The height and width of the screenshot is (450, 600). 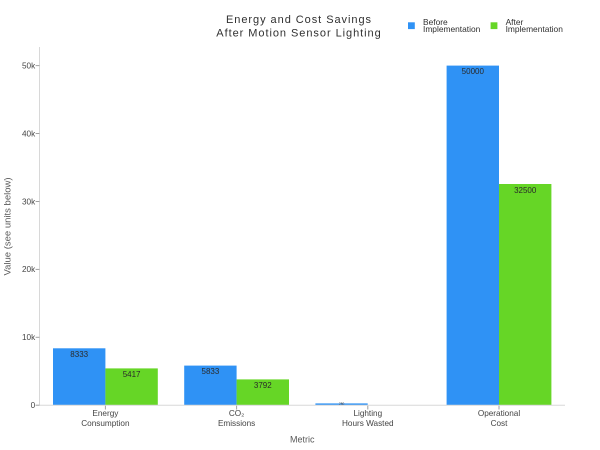 I want to click on svg-text: CO₂, so click(x=236, y=413).